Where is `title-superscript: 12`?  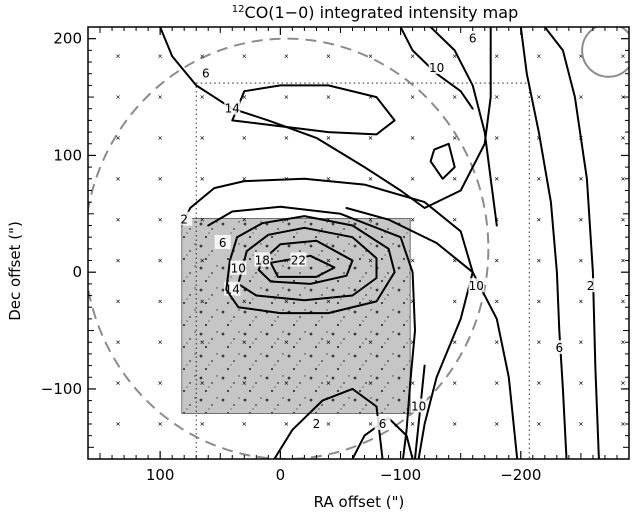 title-superscript: 12 is located at coordinates (238, 9).